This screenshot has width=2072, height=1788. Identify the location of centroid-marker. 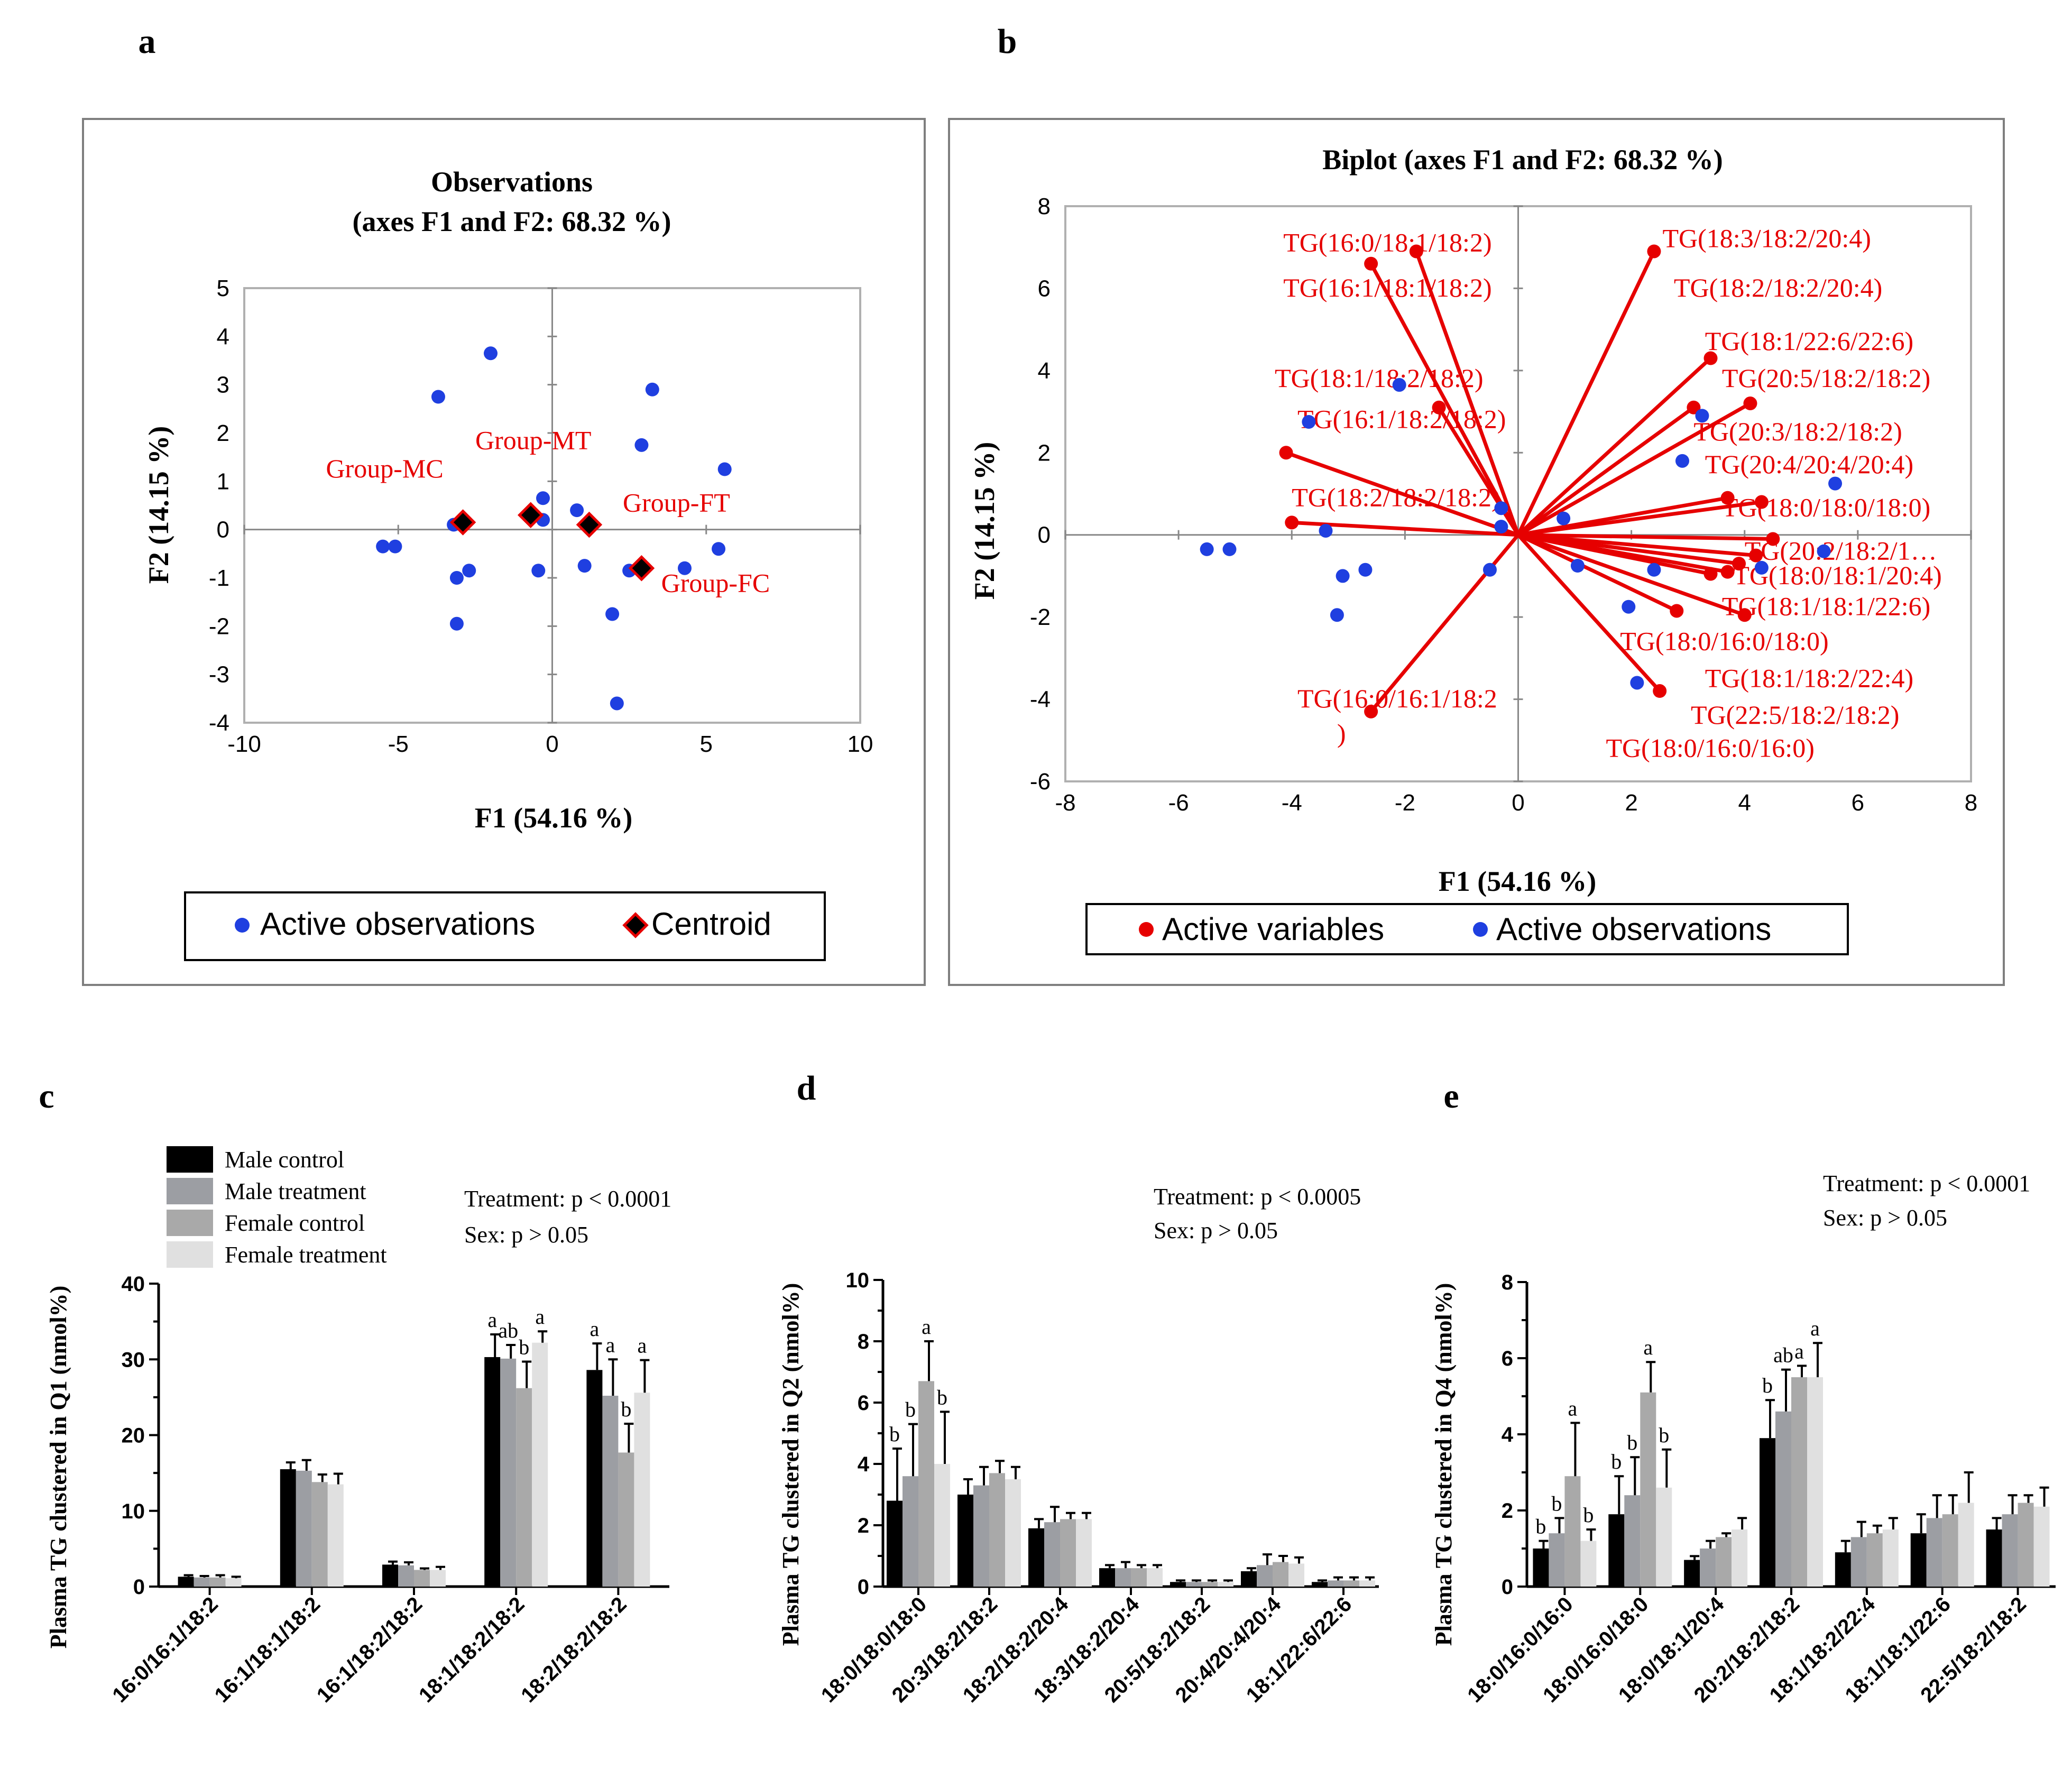
(641, 568).